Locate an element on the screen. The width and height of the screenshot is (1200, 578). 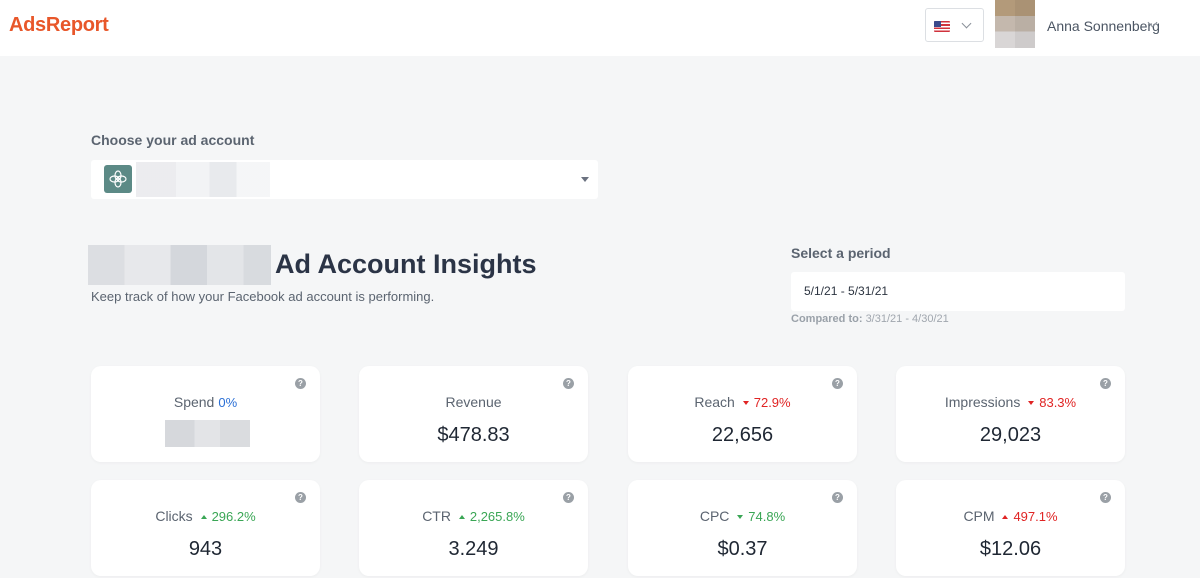
metric-card-cpc: ? CPC 74.8% $0.37 is located at coordinates (742, 528).